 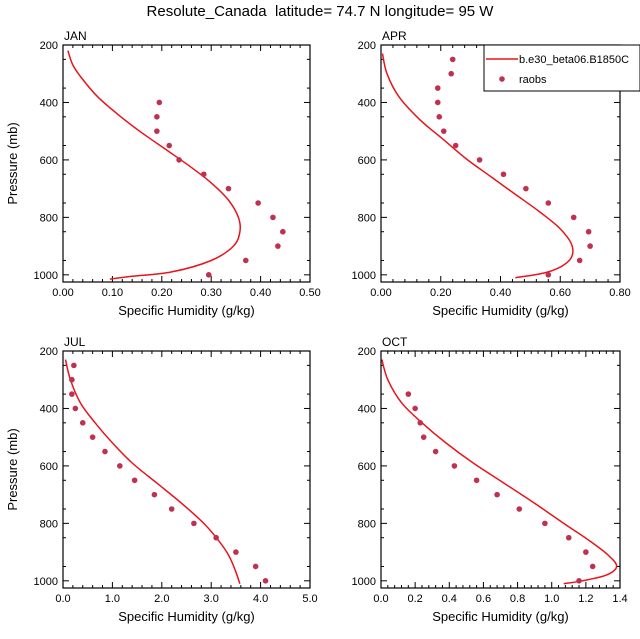 I want to click on x-tick-label: 1.2, so click(x=585, y=599).